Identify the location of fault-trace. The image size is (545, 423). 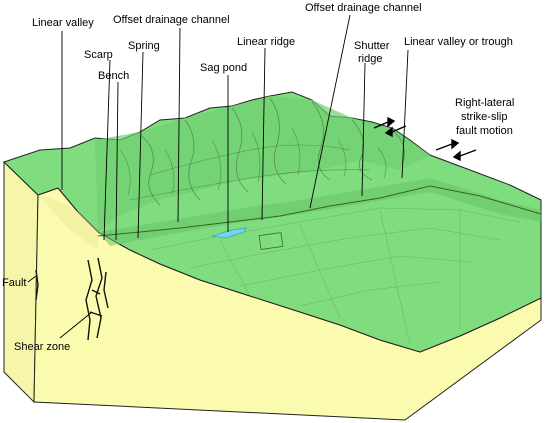
(319, 211).